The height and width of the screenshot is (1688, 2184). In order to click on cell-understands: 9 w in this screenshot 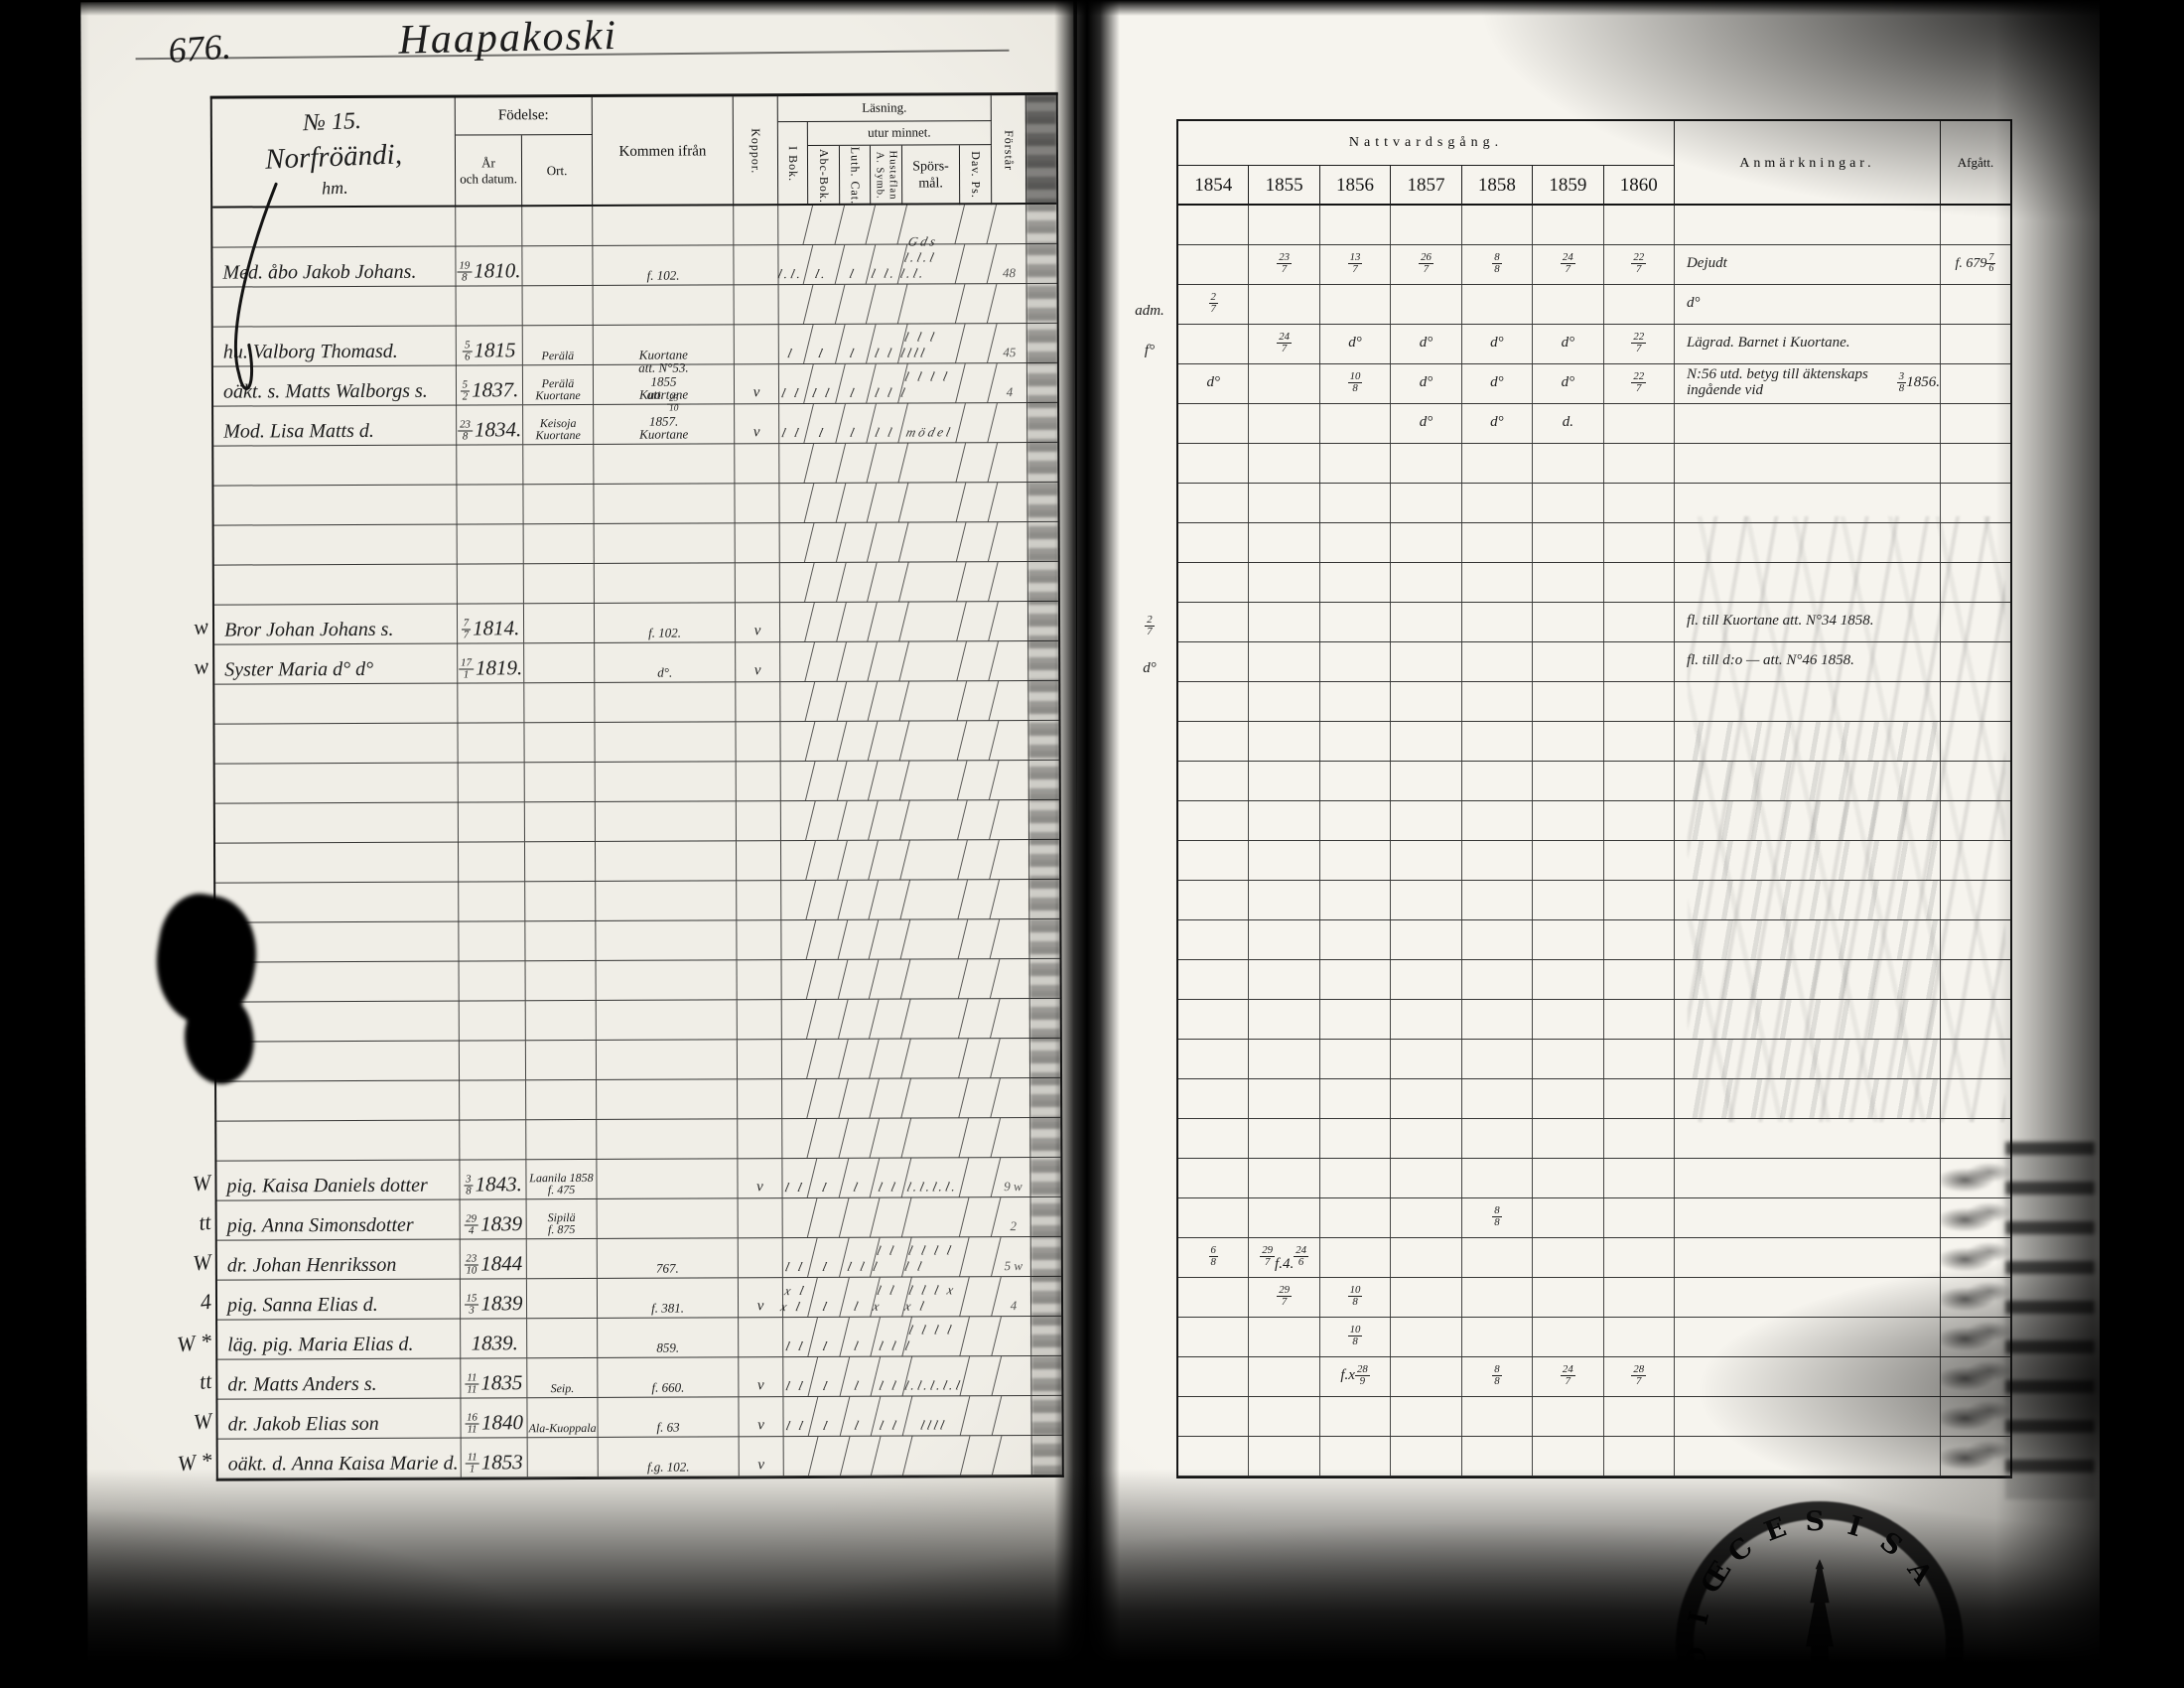, I will do `click(1013, 1177)`.